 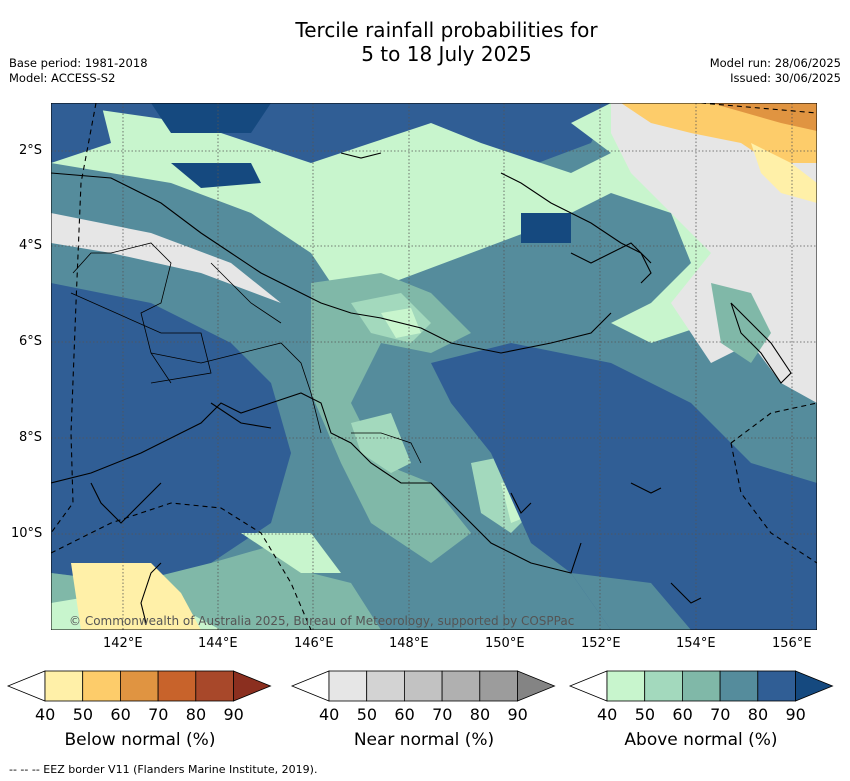 What do you see at coordinates (446, 30) in the screenshot?
I see `title-line-1: Tercile rainfall probabilities for` at bounding box center [446, 30].